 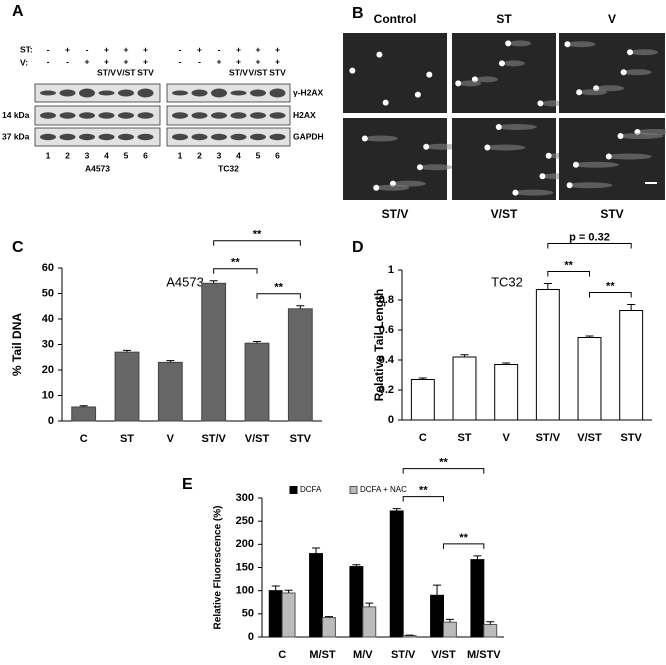 I want to click on legend-label: DCFA, so click(x=311, y=489).